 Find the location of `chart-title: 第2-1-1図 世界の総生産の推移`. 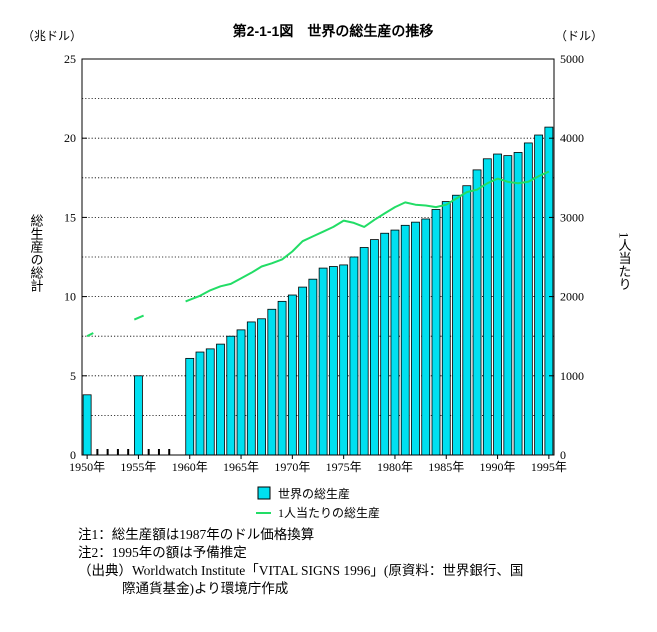

chart-title: 第2-1-1図 世界の総生産の推移 is located at coordinates (333, 31).